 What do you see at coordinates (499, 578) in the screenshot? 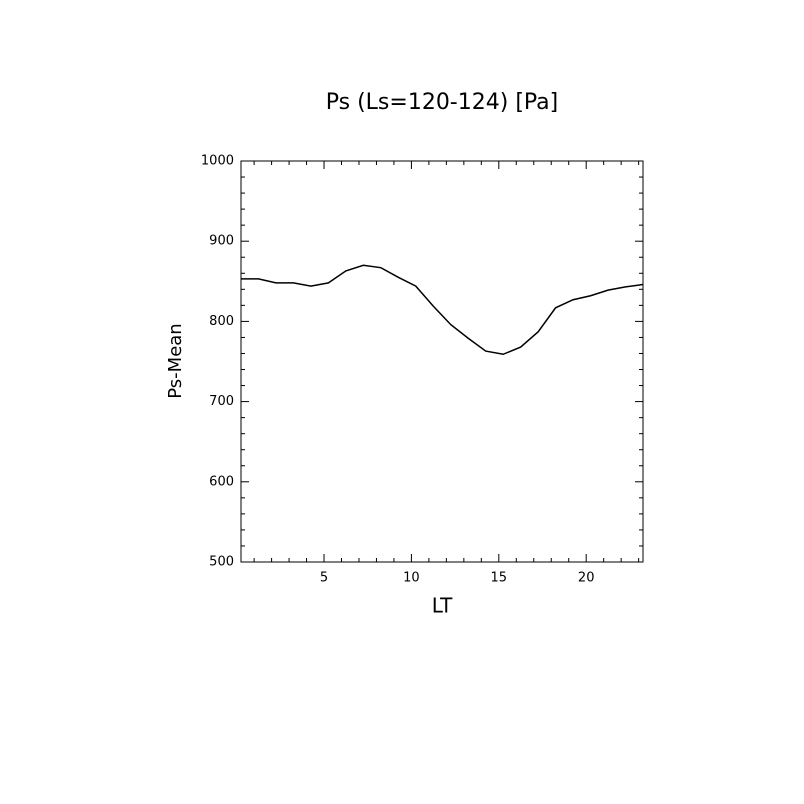
I see `x-tick-label: 15` at bounding box center [499, 578].